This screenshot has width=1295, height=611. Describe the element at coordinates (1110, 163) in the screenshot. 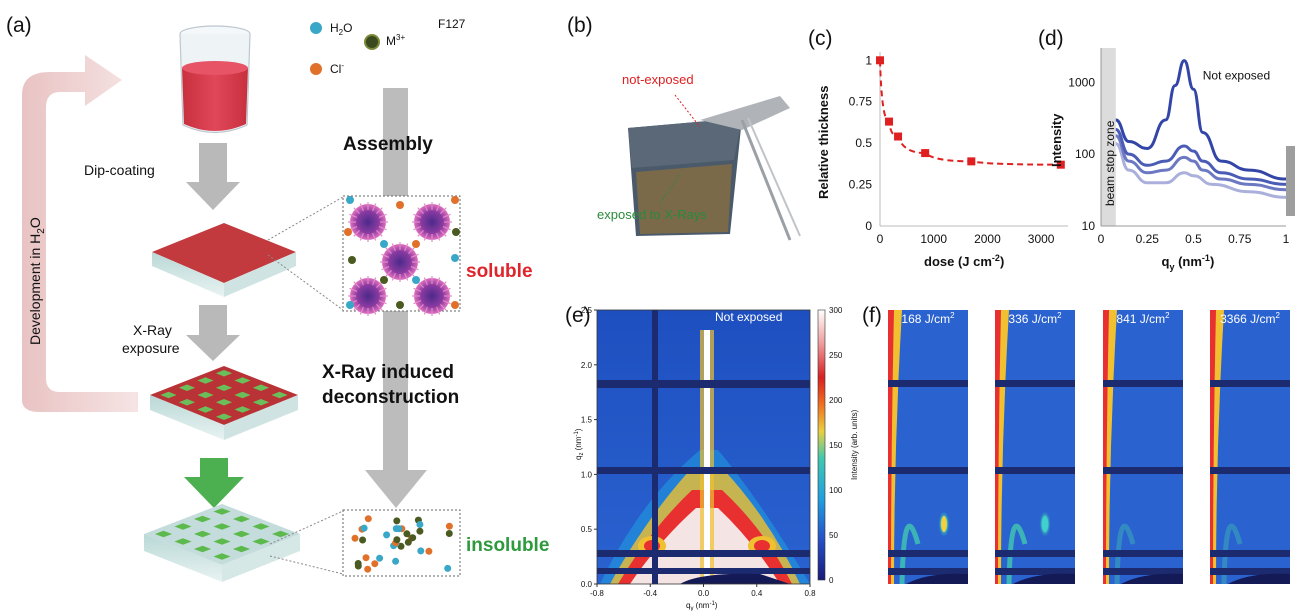

I see `beam-stop-label: beam stop zone` at that location.